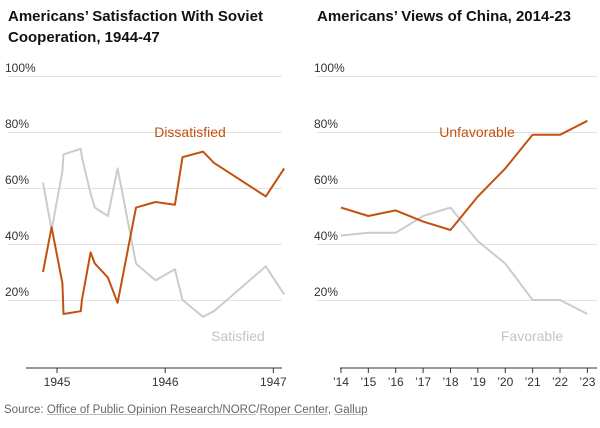 This screenshot has height=428, width=600. Describe the element at coordinates (151, 410) in the screenshot. I see `source-link-opor-norc: Office of Public Opinion Research/NORC` at that location.